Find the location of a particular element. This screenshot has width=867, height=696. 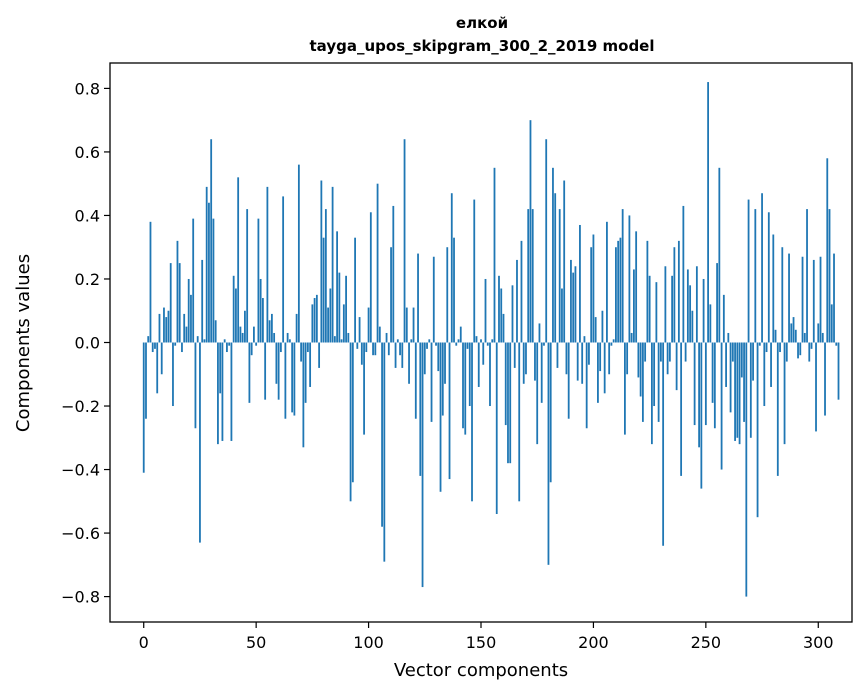

y-axis-label: Components values is located at coordinates (23, 343).